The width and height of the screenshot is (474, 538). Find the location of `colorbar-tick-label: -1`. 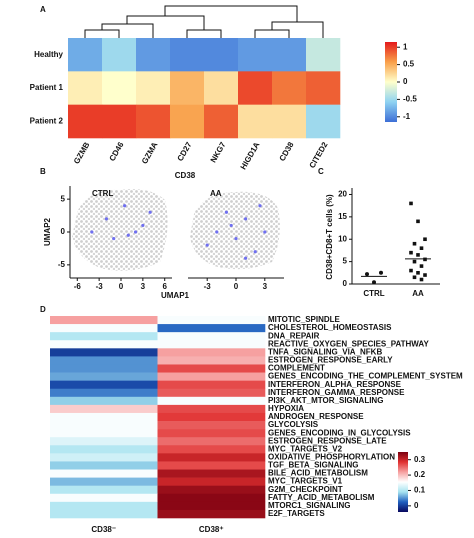

colorbar-tick-label: -1 is located at coordinates (407, 116).